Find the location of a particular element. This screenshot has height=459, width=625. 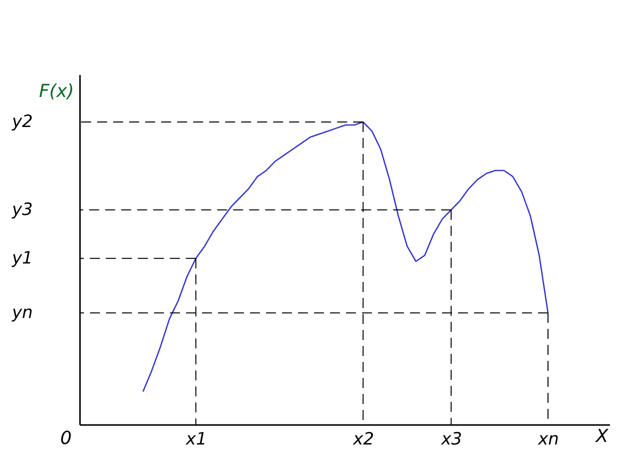

ref-line-label: y1 is located at coordinates (22, 258).